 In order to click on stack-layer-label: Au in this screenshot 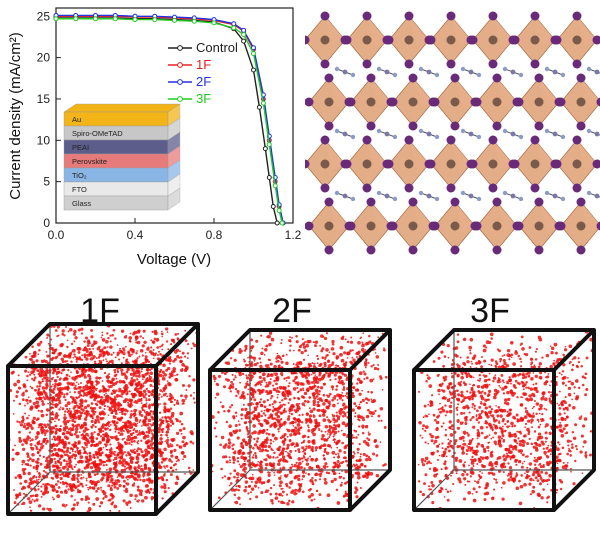, I will do `click(76, 119)`.